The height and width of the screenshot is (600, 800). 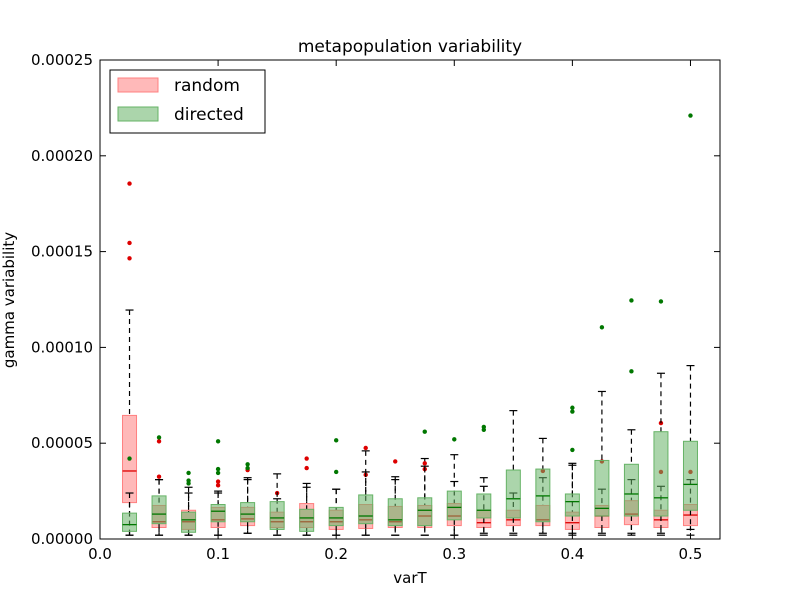 I want to click on y-tick-label: 0.00010, so click(x=62, y=347).